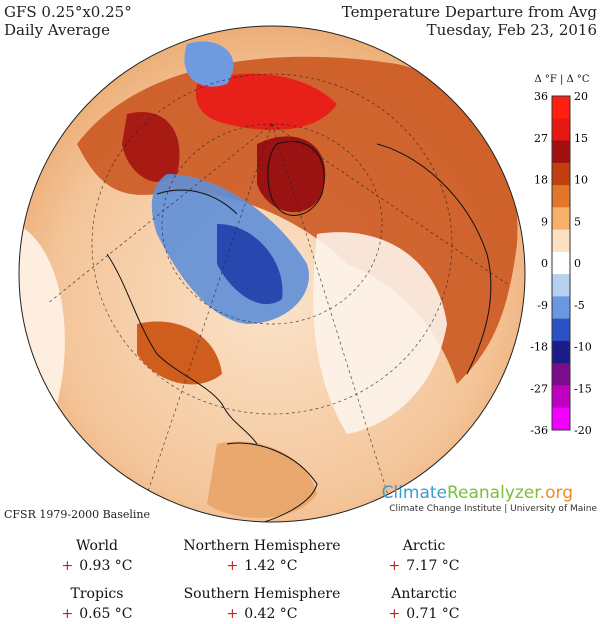 This screenshot has height=624, width=605. I want to click on stat-number: 0.71 °C, so click(433, 614).